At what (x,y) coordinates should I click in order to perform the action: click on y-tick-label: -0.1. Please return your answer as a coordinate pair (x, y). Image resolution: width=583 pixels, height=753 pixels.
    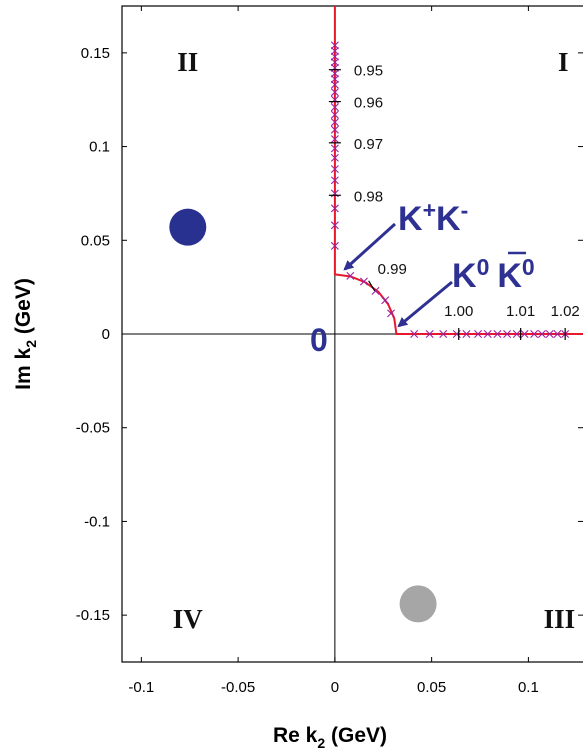
    Looking at the image, I should click on (97, 521).